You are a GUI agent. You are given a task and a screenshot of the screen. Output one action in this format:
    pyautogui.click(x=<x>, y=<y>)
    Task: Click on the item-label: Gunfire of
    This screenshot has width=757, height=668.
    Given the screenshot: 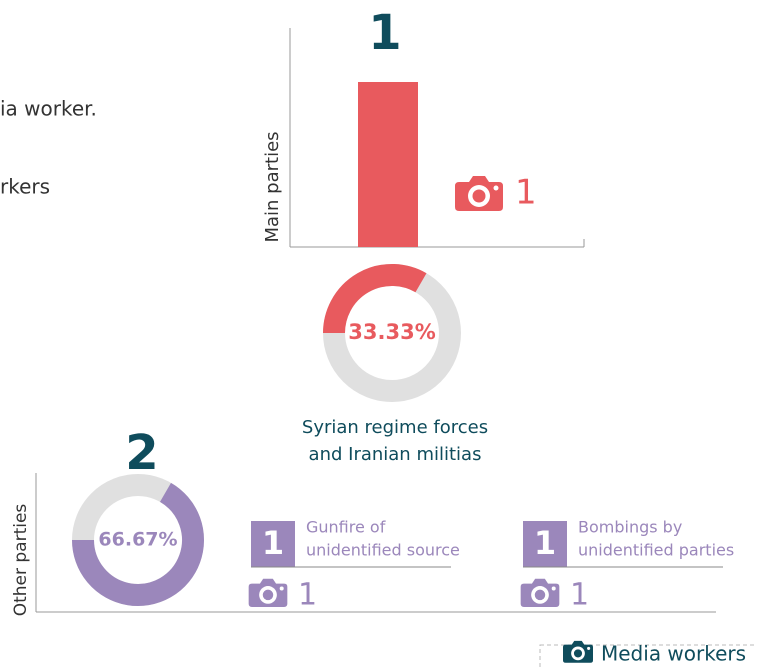 What is the action you would take?
    pyautogui.click(x=346, y=527)
    